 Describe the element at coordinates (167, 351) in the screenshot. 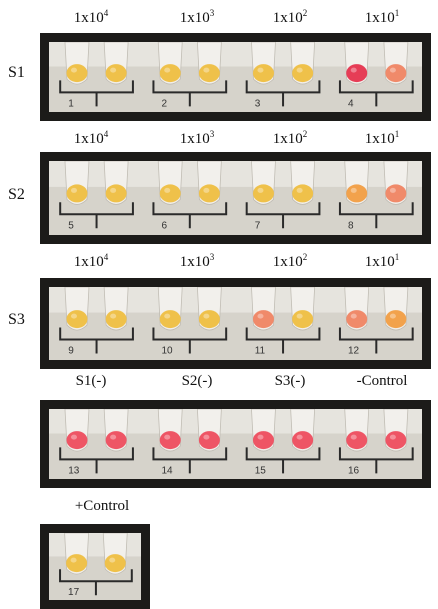

I see `tube-number: 10` at that location.